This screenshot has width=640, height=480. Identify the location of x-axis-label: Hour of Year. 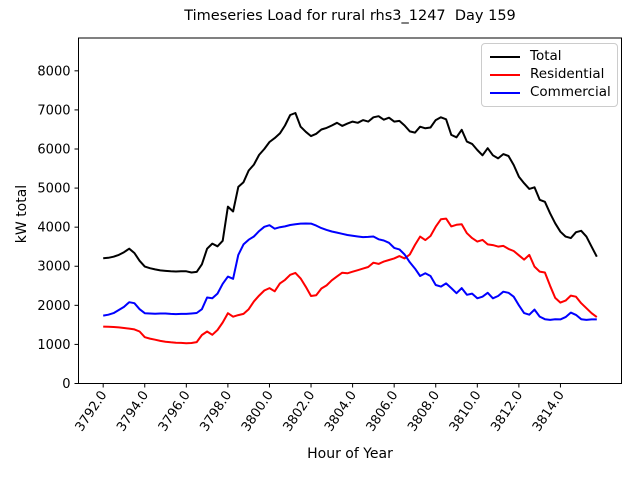
(350, 454).